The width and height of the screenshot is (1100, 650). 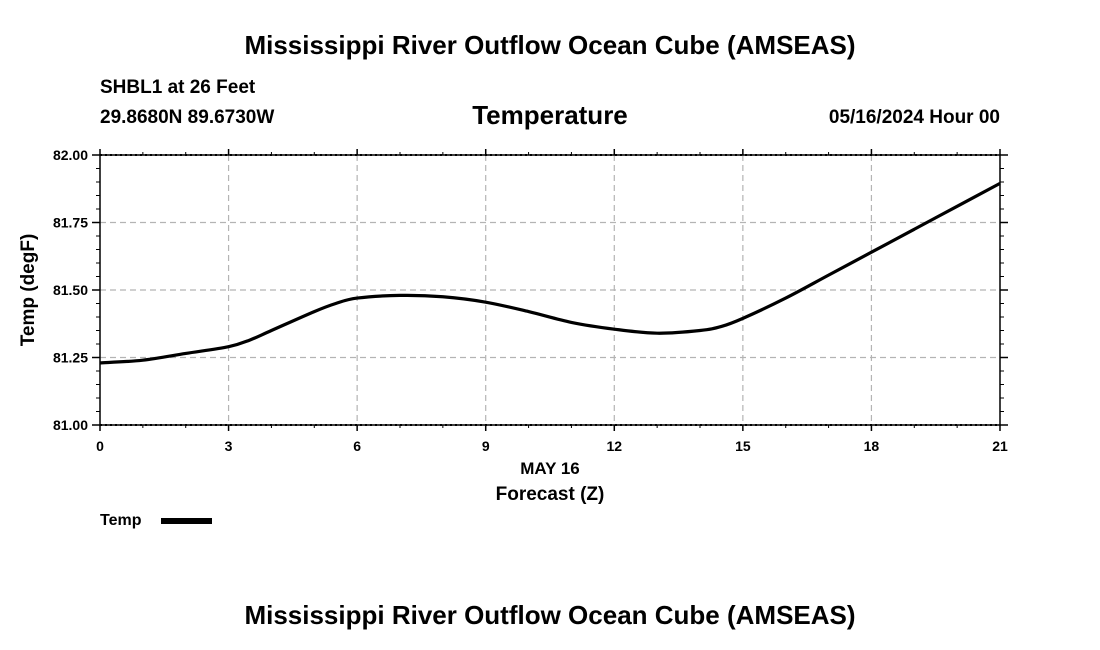 What do you see at coordinates (70, 290) in the screenshot?
I see `y-tick-label: 81.50` at bounding box center [70, 290].